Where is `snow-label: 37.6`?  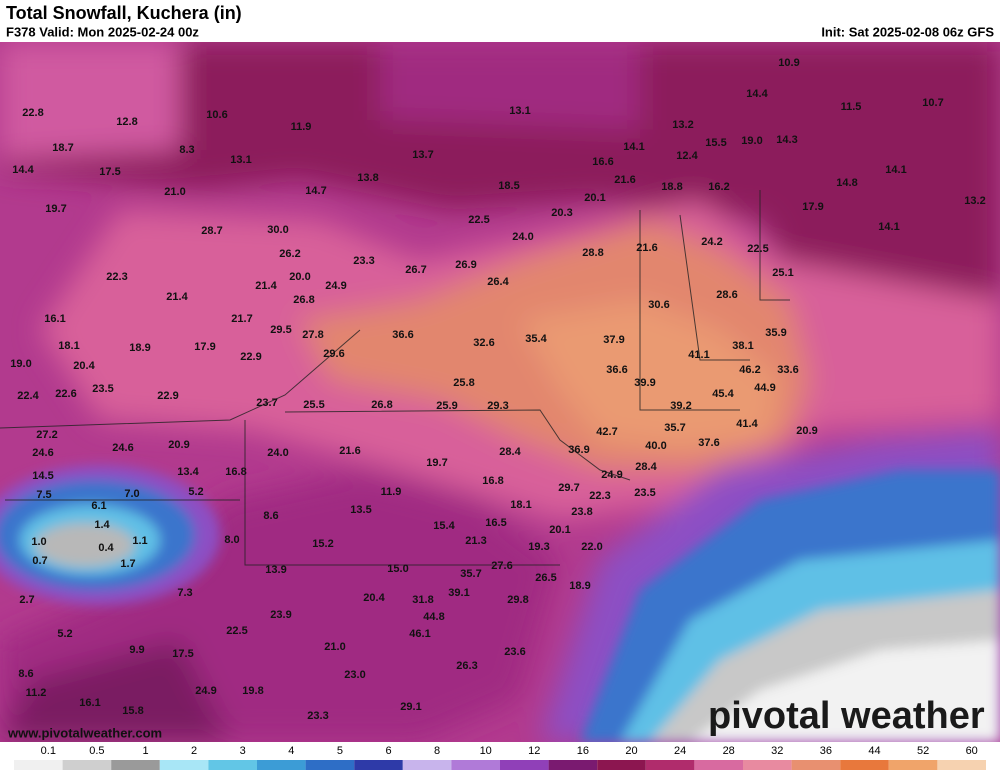 snow-label: 37.6 is located at coordinates (708, 443).